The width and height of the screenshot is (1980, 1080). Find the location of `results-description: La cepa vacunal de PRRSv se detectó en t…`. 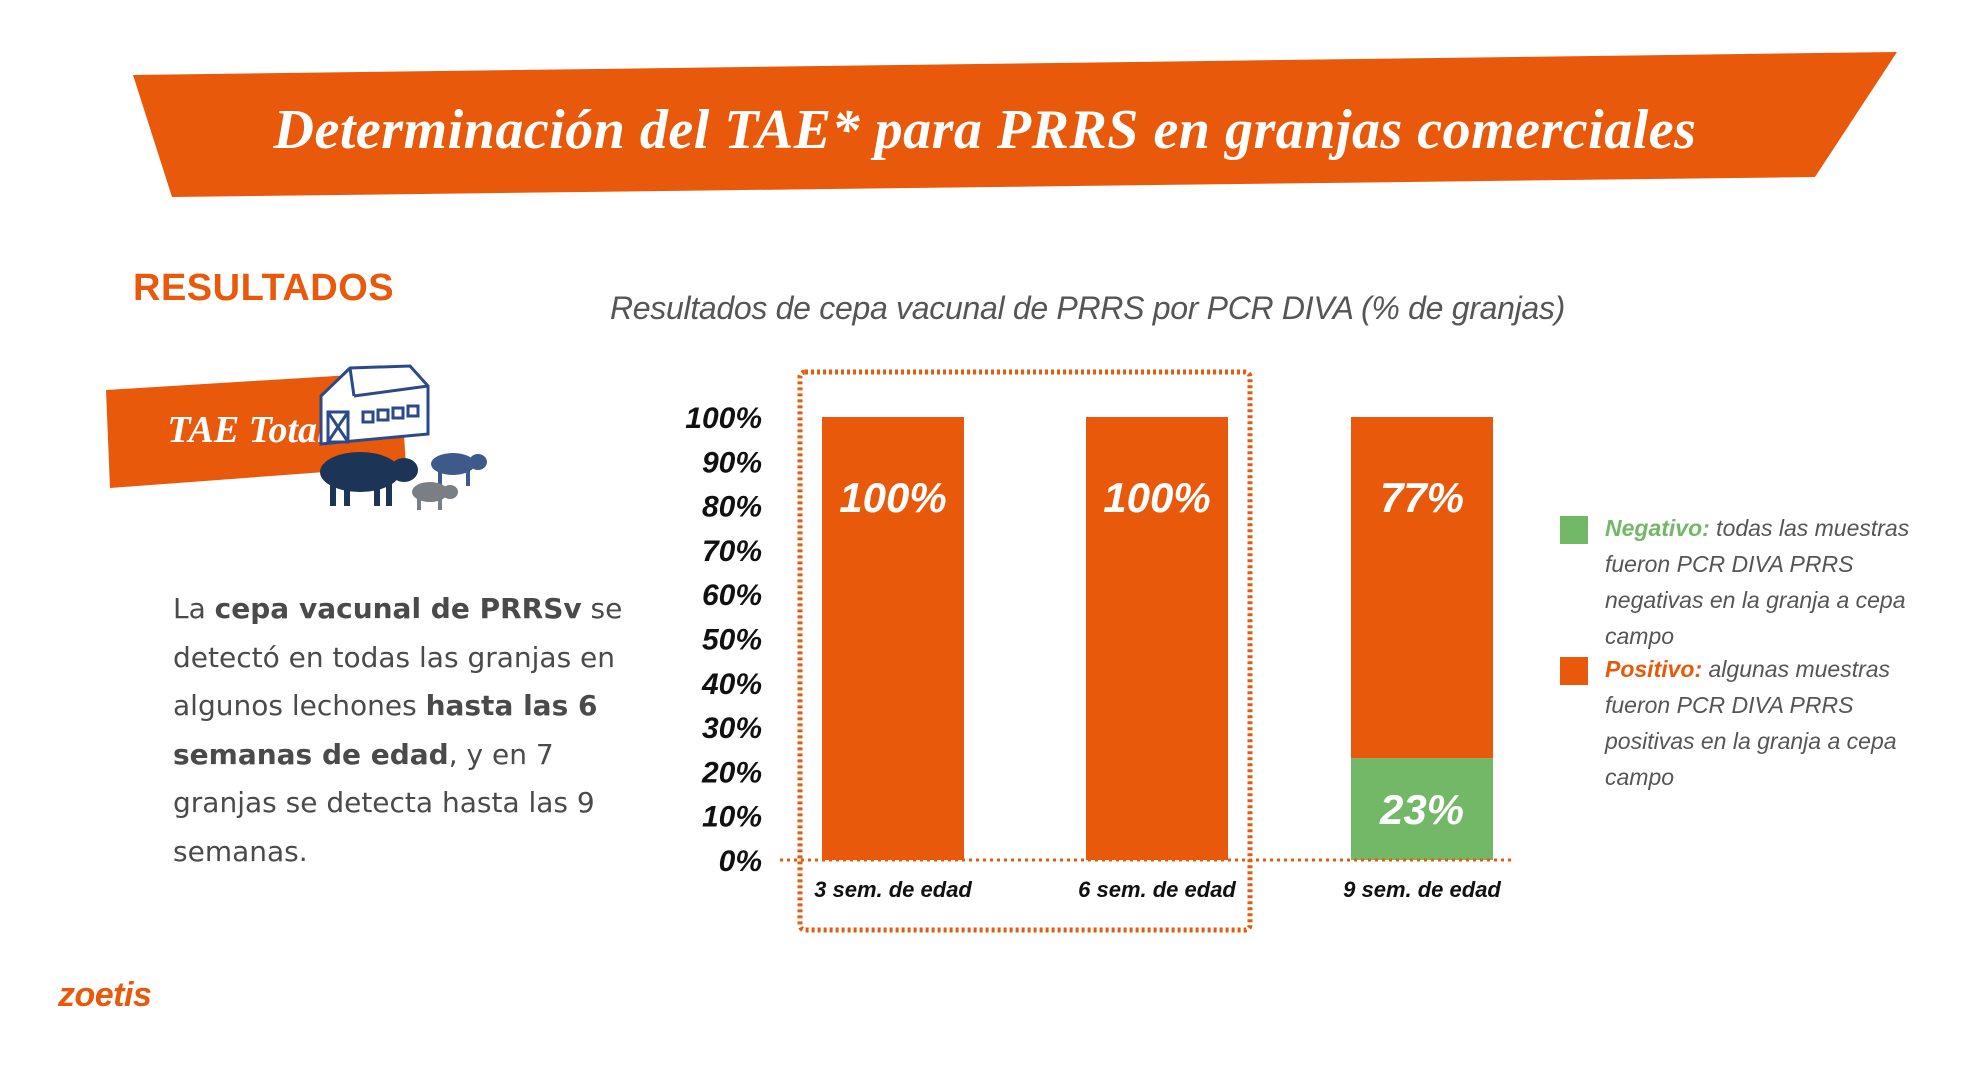

results-description: La cepa vacunal de PRRSv se detectó en t… is located at coordinates (408, 730).